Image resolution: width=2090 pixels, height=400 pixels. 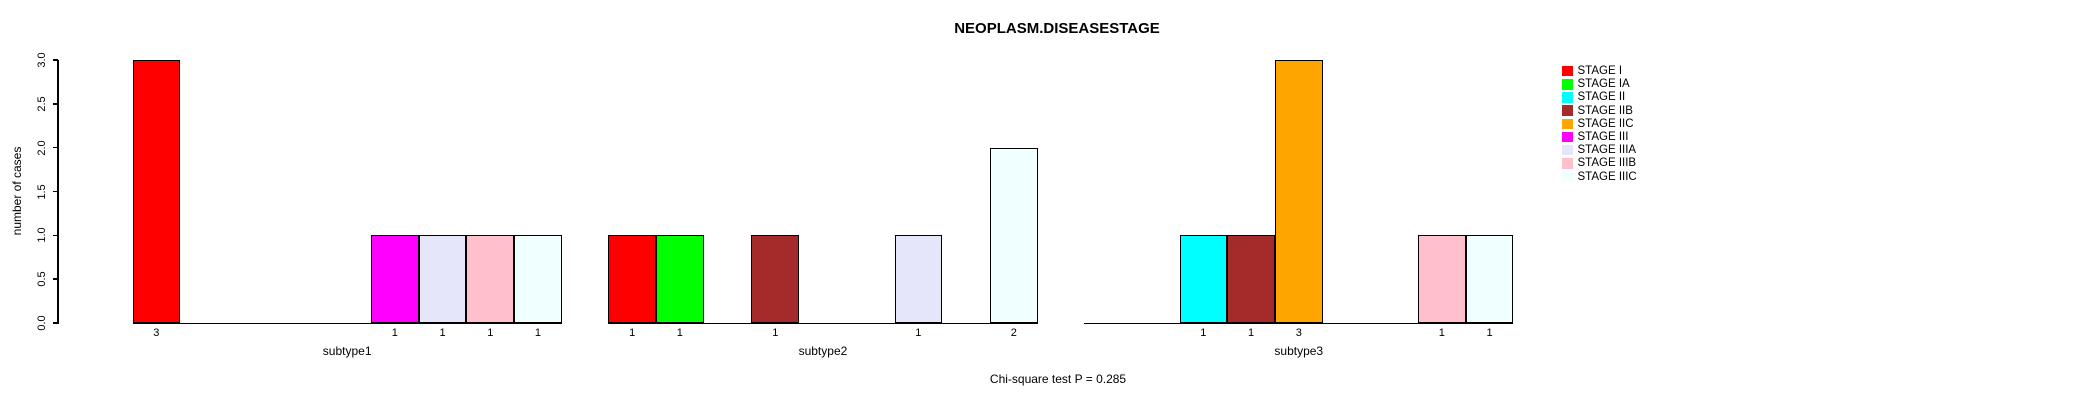 What do you see at coordinates (1298, 191) in the screenshot?
I see `bar-subtype3-stage-iic` at bounding box center [1298, 191].